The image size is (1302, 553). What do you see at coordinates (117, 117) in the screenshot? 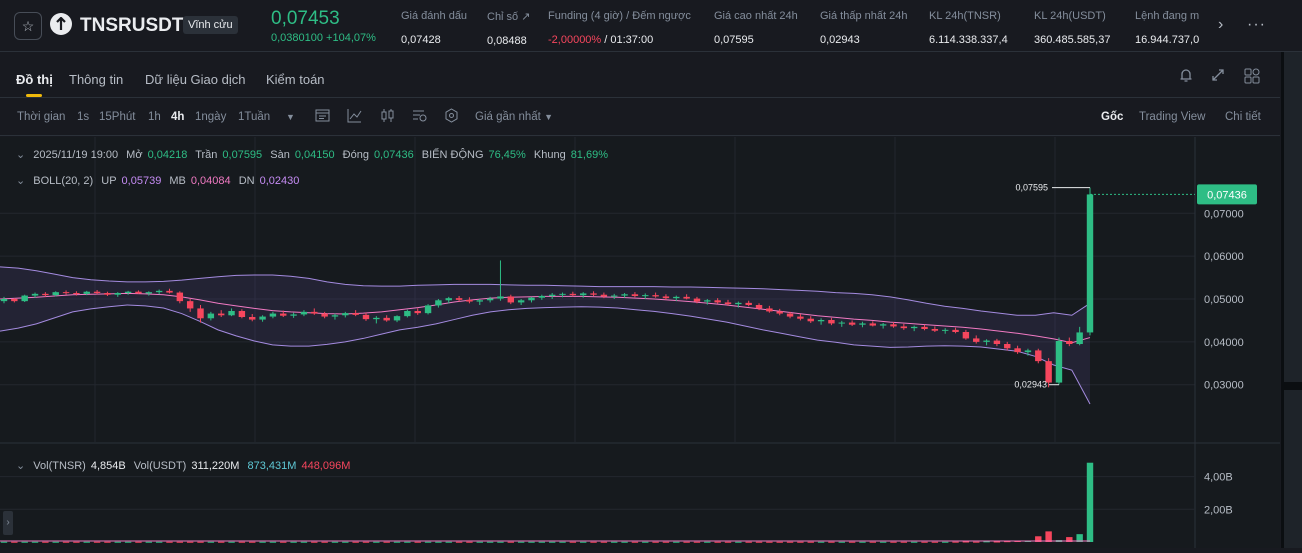
I see `interval-15m: 15Phút` at bounding box center [117, 117].